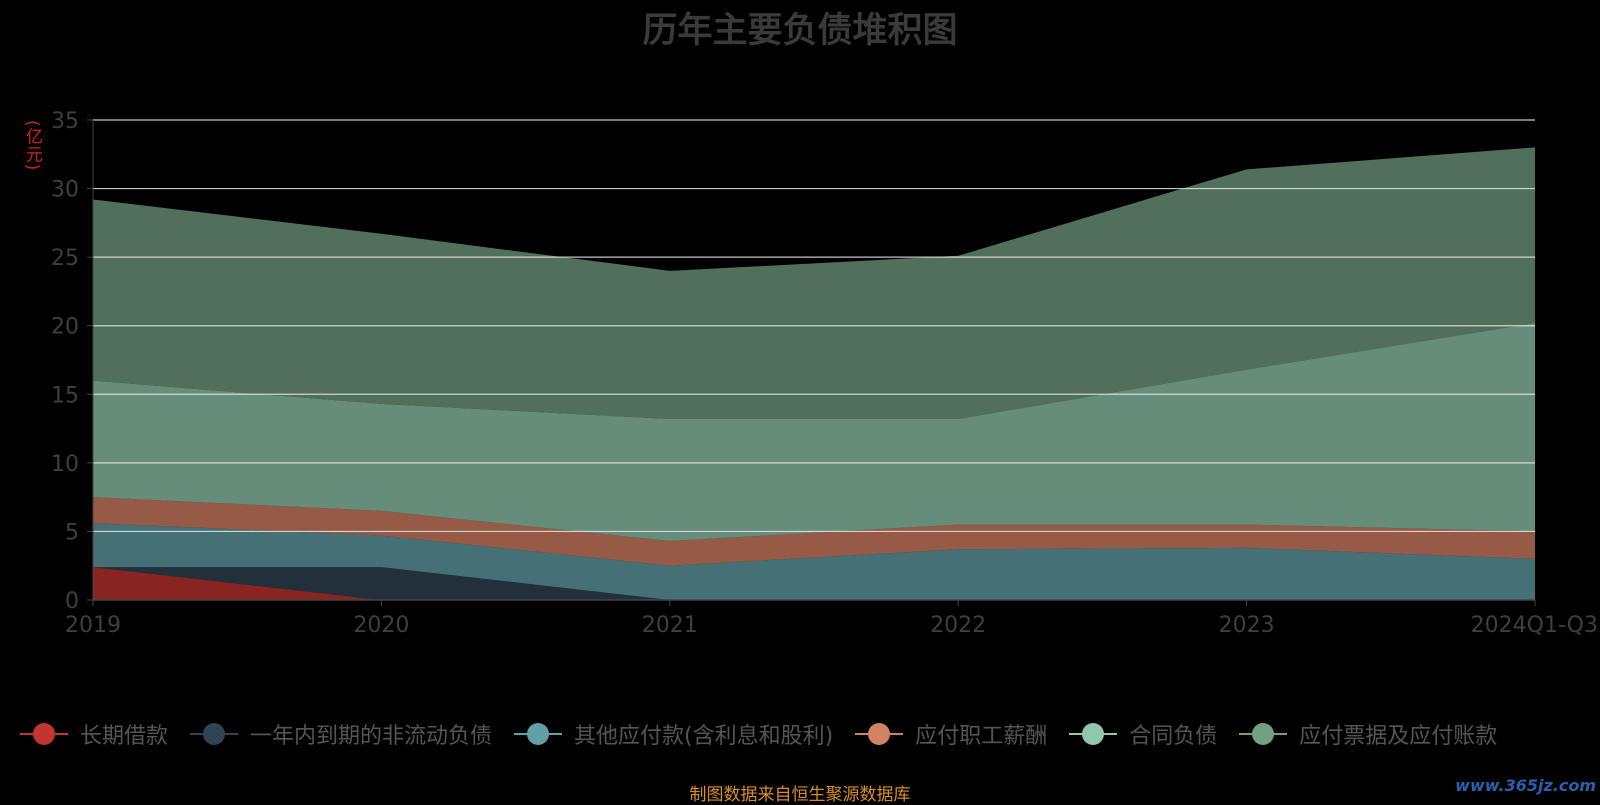  I want to click on x-tick-label: 2020, so click(381, 625).